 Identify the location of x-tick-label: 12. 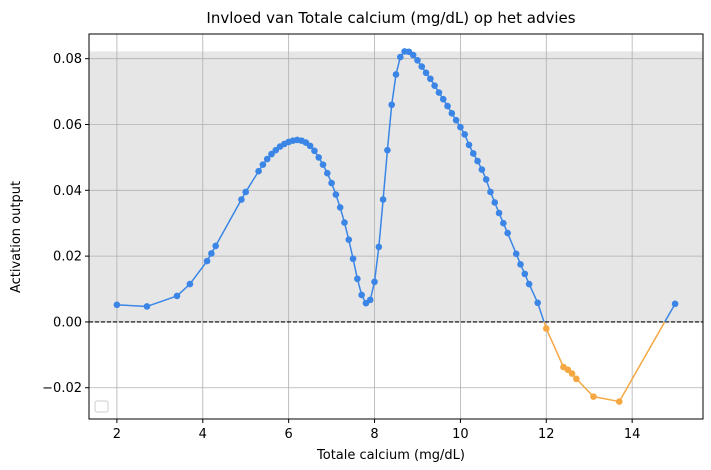
(546, 434).